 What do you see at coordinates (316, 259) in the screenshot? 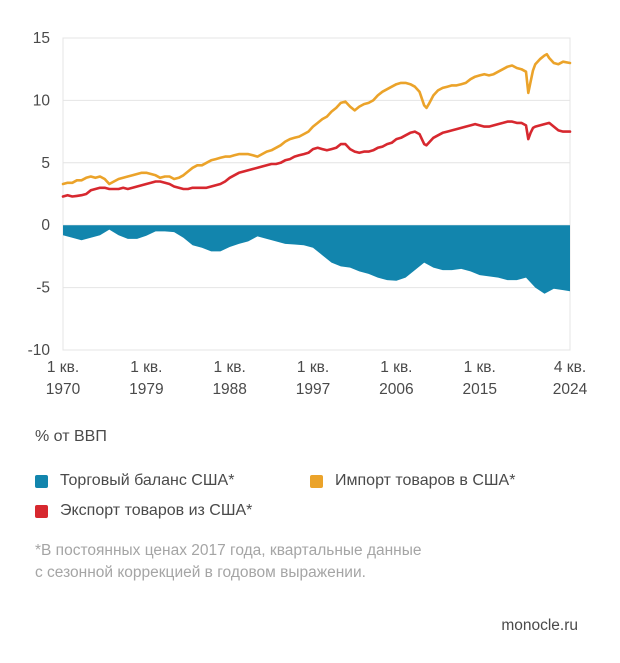
I see `series-area-trade-balance` at bounding box center [316, 259].